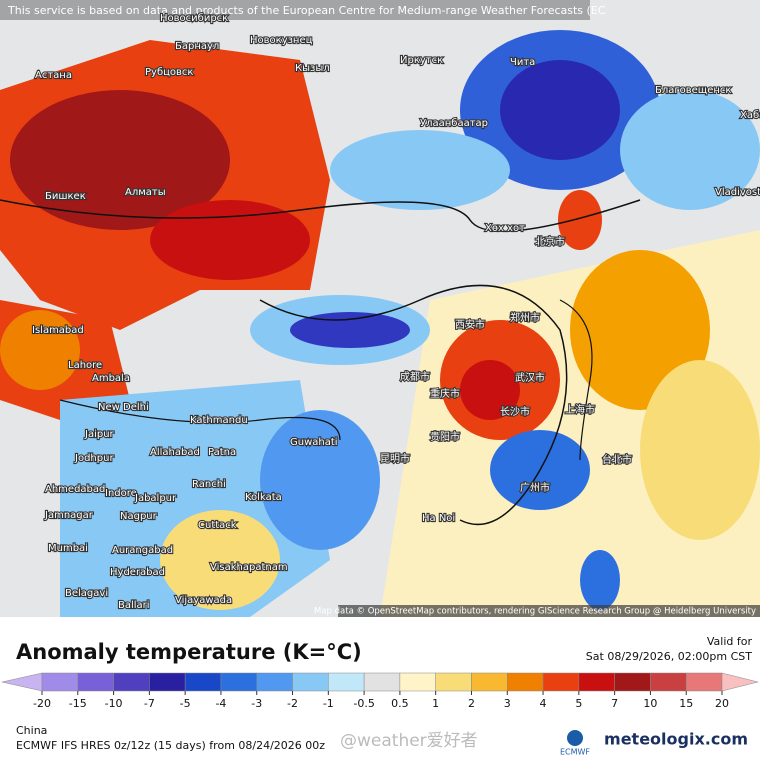 The image size is (760, 764). I want to click on legend-tick-label: -4, so click(220, 703).